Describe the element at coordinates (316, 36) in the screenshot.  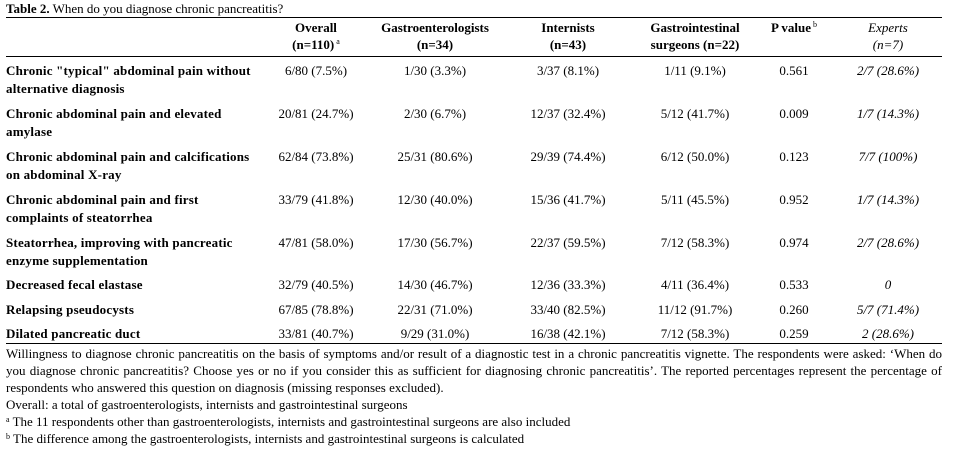
I see `header-overall: Overall (n=110) a` at that location.